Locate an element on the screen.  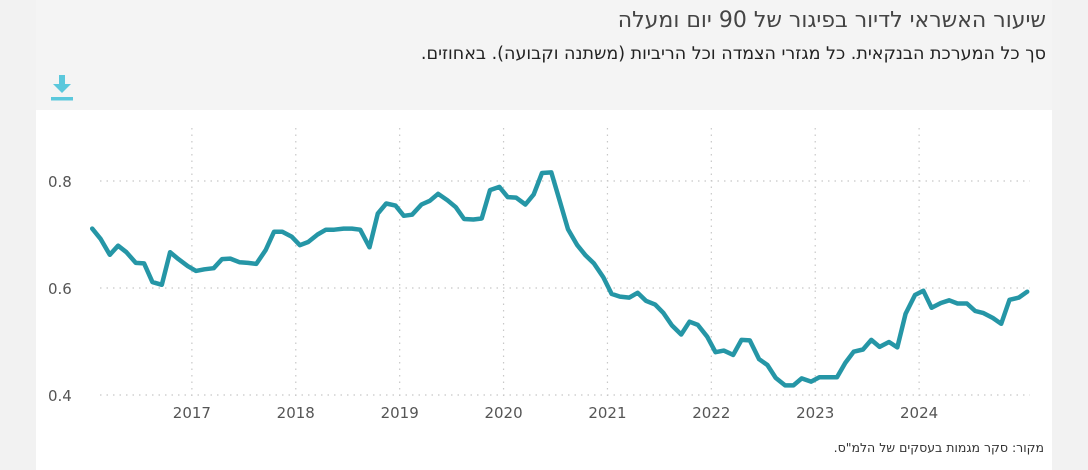
x-tick-label: 2024 is located at coordinates (919, 413).